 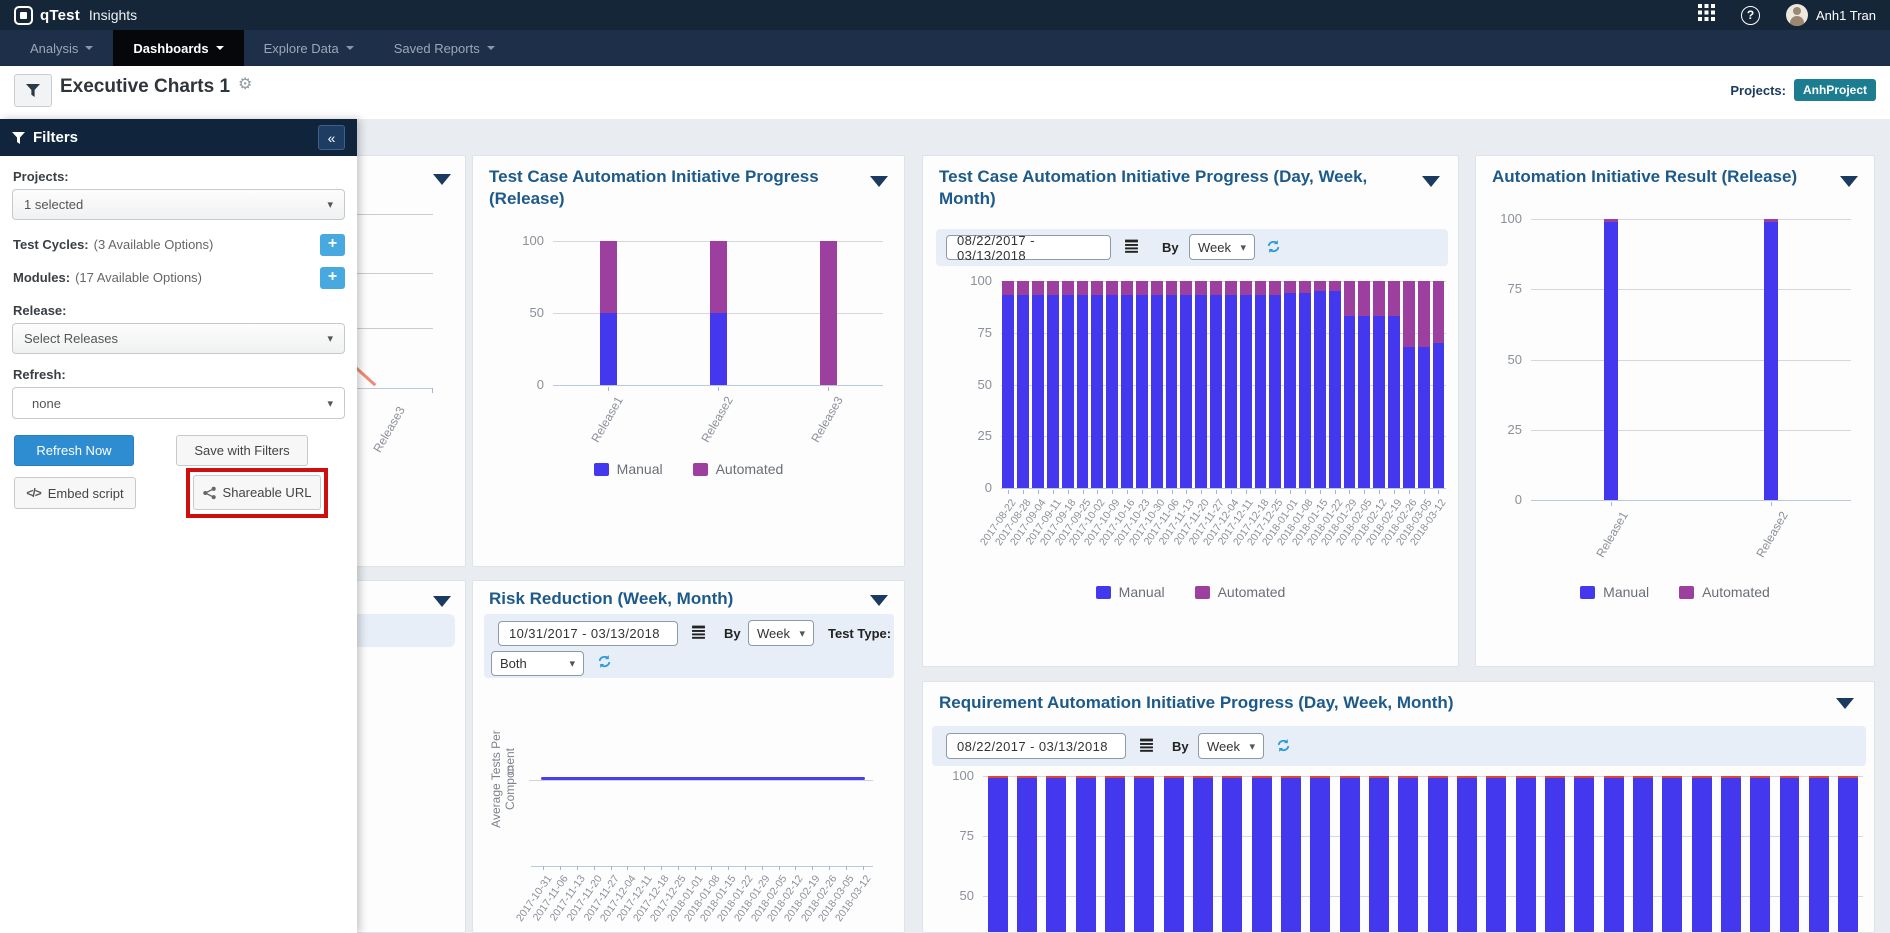 What do you see at coordinates (444, 48) in the screenshot?
I see `nav-item-saved-reports: Saved Reports` at bounding box center [444, 48].